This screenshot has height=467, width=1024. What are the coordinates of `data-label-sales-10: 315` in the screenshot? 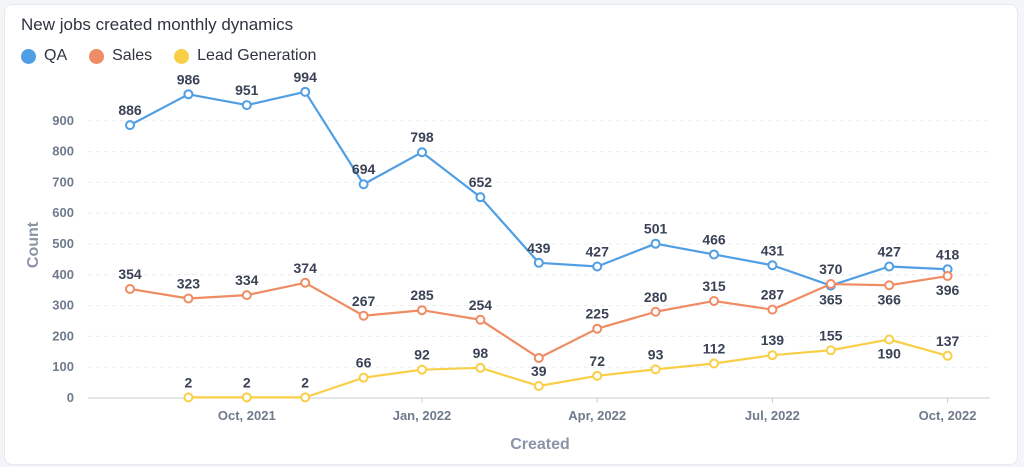 It's located at (714, 286).